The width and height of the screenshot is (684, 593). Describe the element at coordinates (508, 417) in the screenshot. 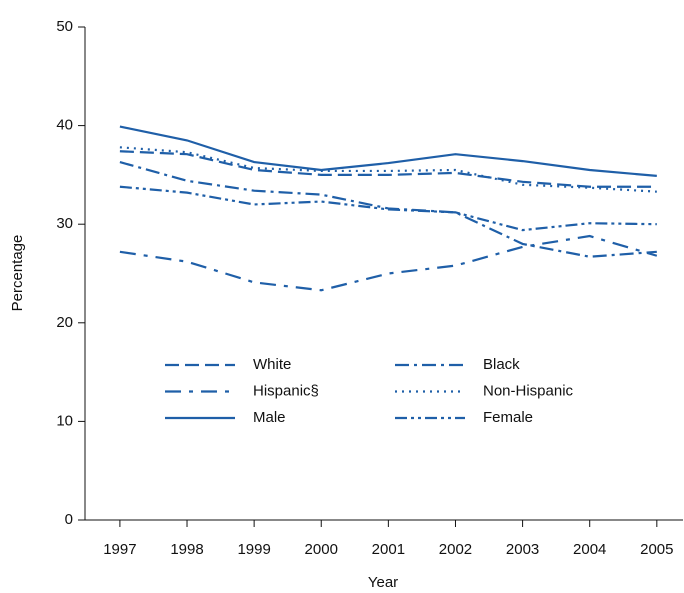

I see `legend-label: Female` at that location.